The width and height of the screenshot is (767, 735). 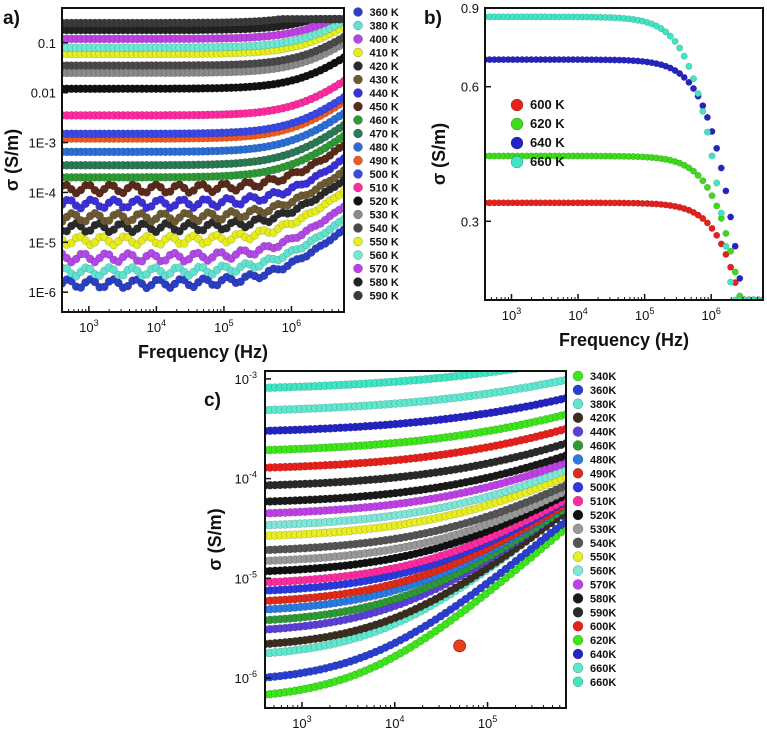 I want to click on legend-label: 490 K, so click(x=384, y=162).